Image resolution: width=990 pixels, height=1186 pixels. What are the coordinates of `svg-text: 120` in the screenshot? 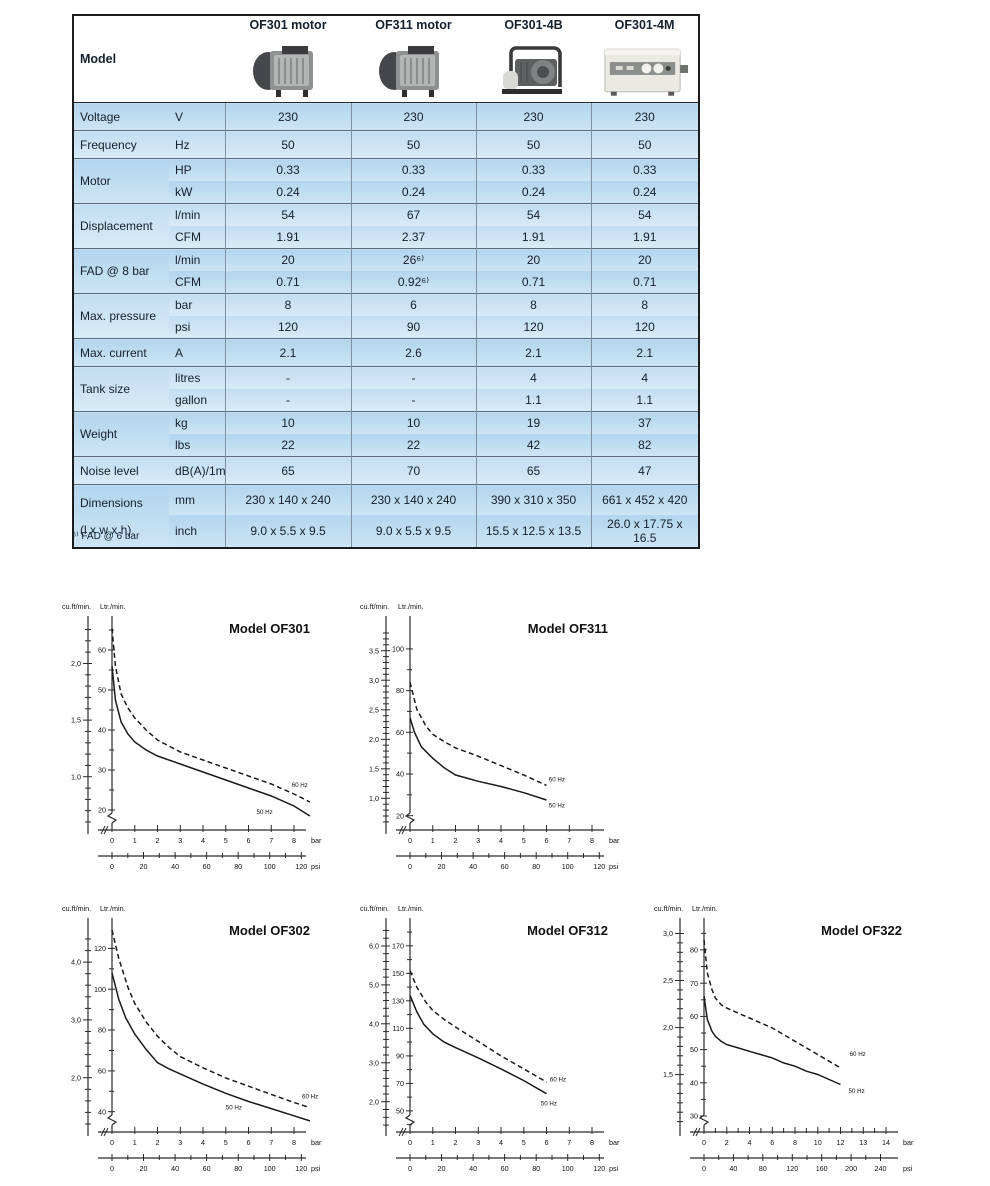 It's located at (100, 948).